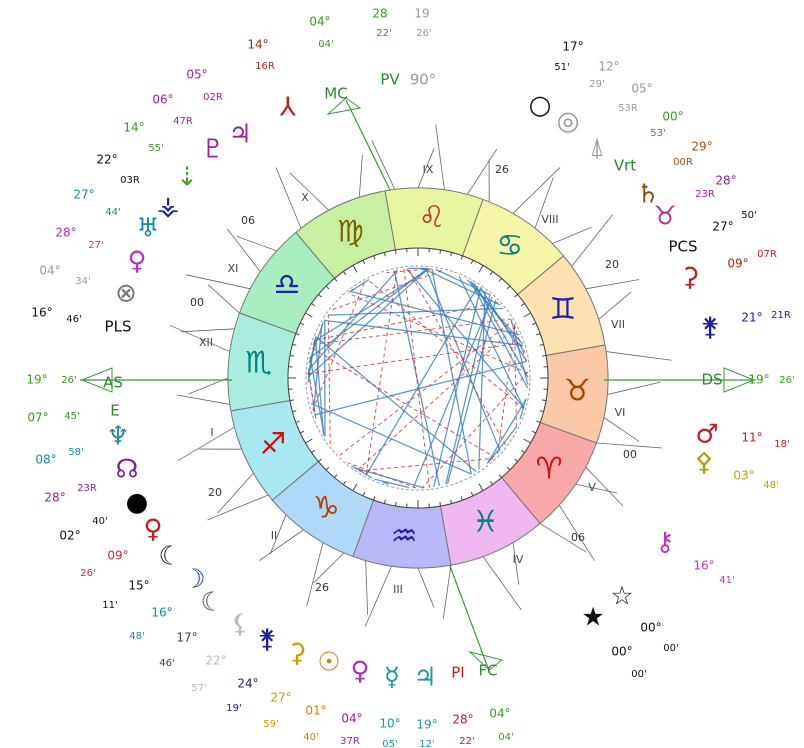  What do you see at coordinates (638, 674) in the screenshot?
I see `minute-label: 00'` at bounding box center [638, 674].